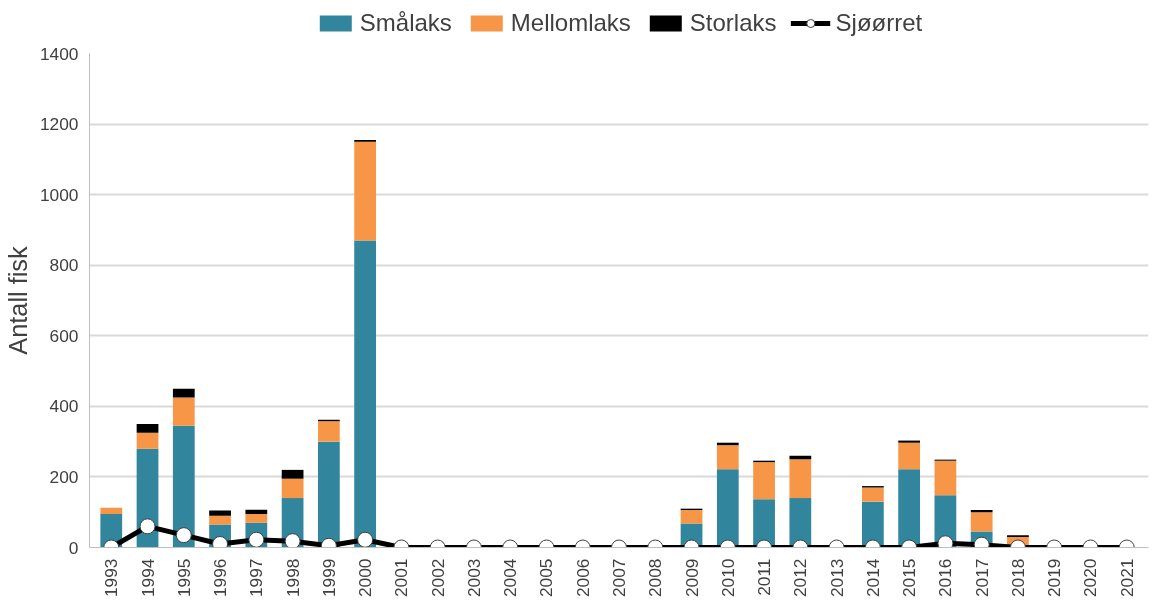 The image size is (1164, 608). Describe the element at coordinates (510, 578) in the screenshot. I see `x-tick-label: 2004` at that location.